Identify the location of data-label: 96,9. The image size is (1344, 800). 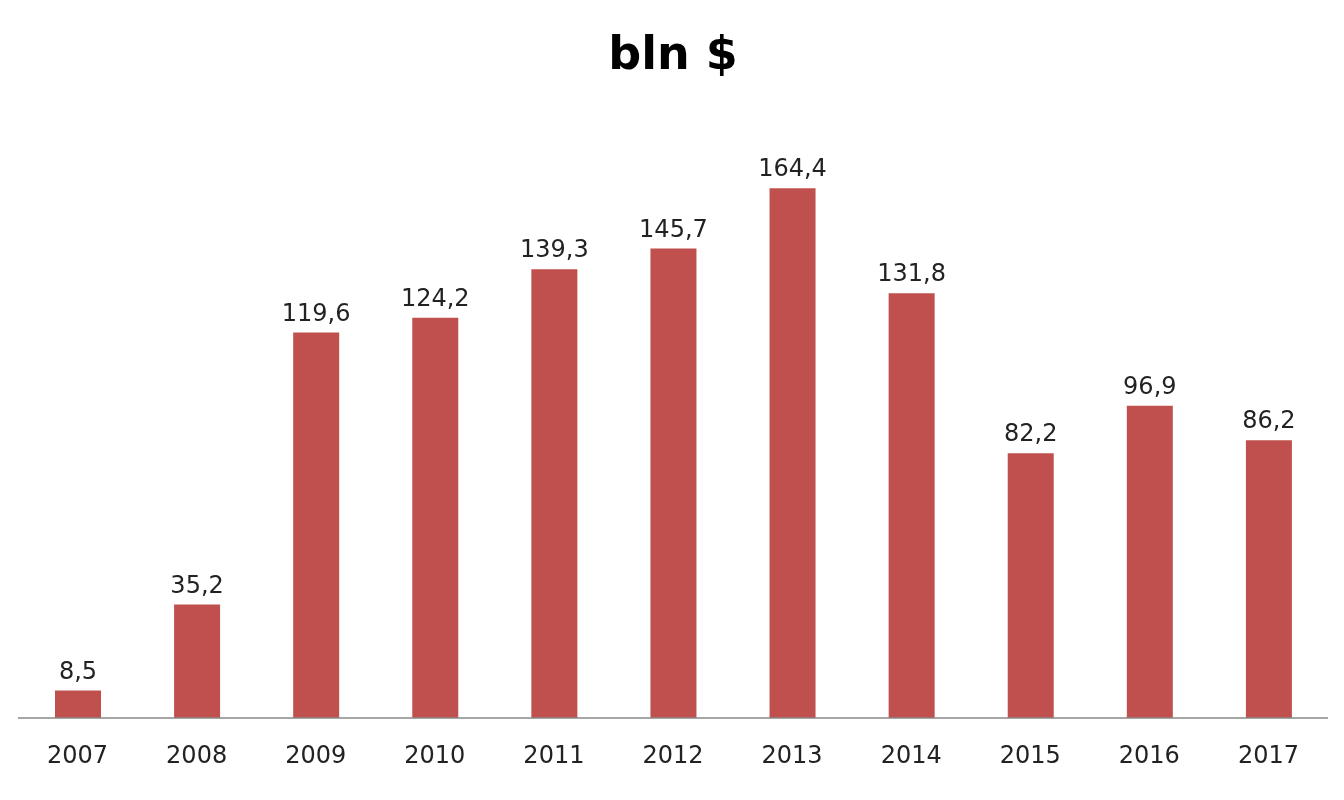
(1150, 385).